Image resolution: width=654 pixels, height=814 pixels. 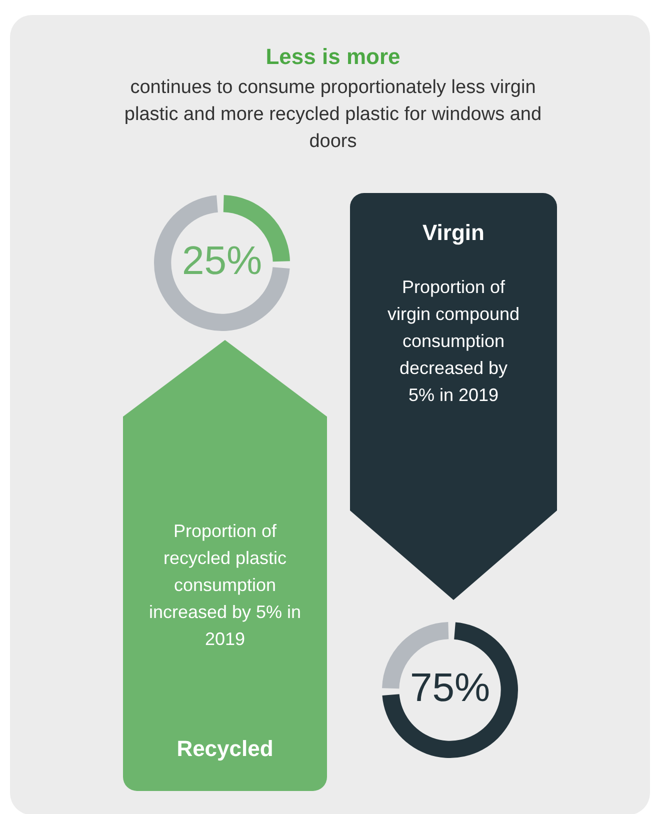 What do you see at coordinates (453, 341) in the screenshot?
I see `text: Proportion of virgin compound consumption decreased by 5% in 2019` at bounding box center [453, 341].